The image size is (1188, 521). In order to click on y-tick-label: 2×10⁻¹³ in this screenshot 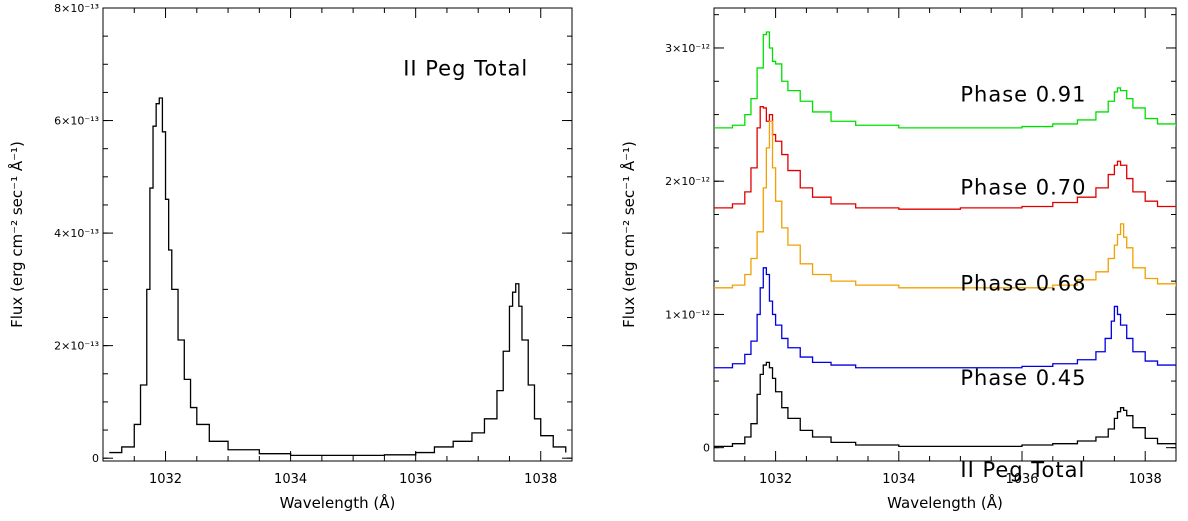, I will do `click(76, 346)`.